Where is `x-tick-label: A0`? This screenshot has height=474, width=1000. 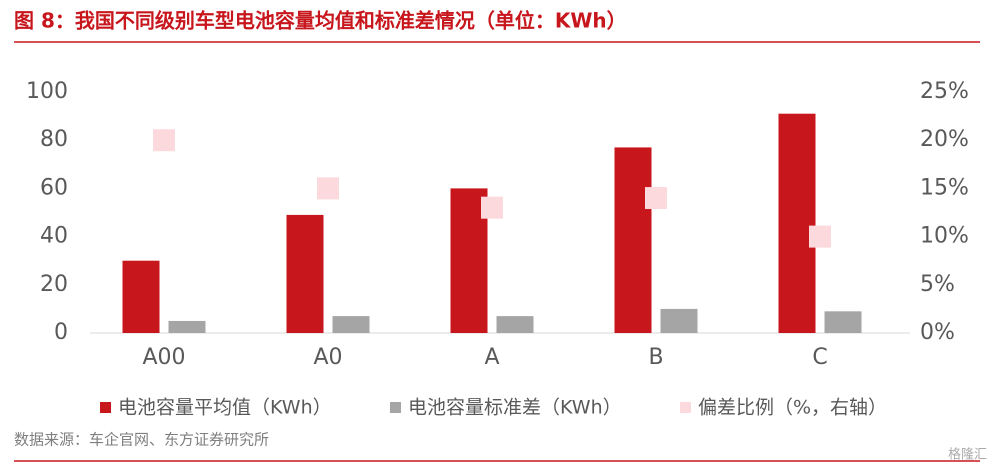
x-tick-label: A0 is located at coordinates (327, 357).